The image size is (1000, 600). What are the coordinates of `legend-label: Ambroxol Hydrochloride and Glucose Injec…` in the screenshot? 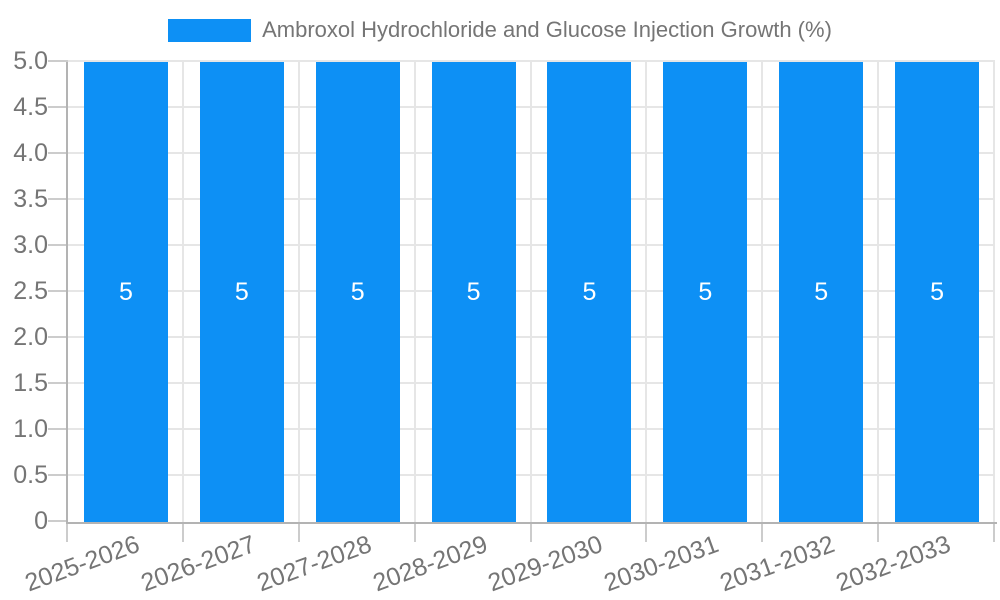 It's located at (547, 29).